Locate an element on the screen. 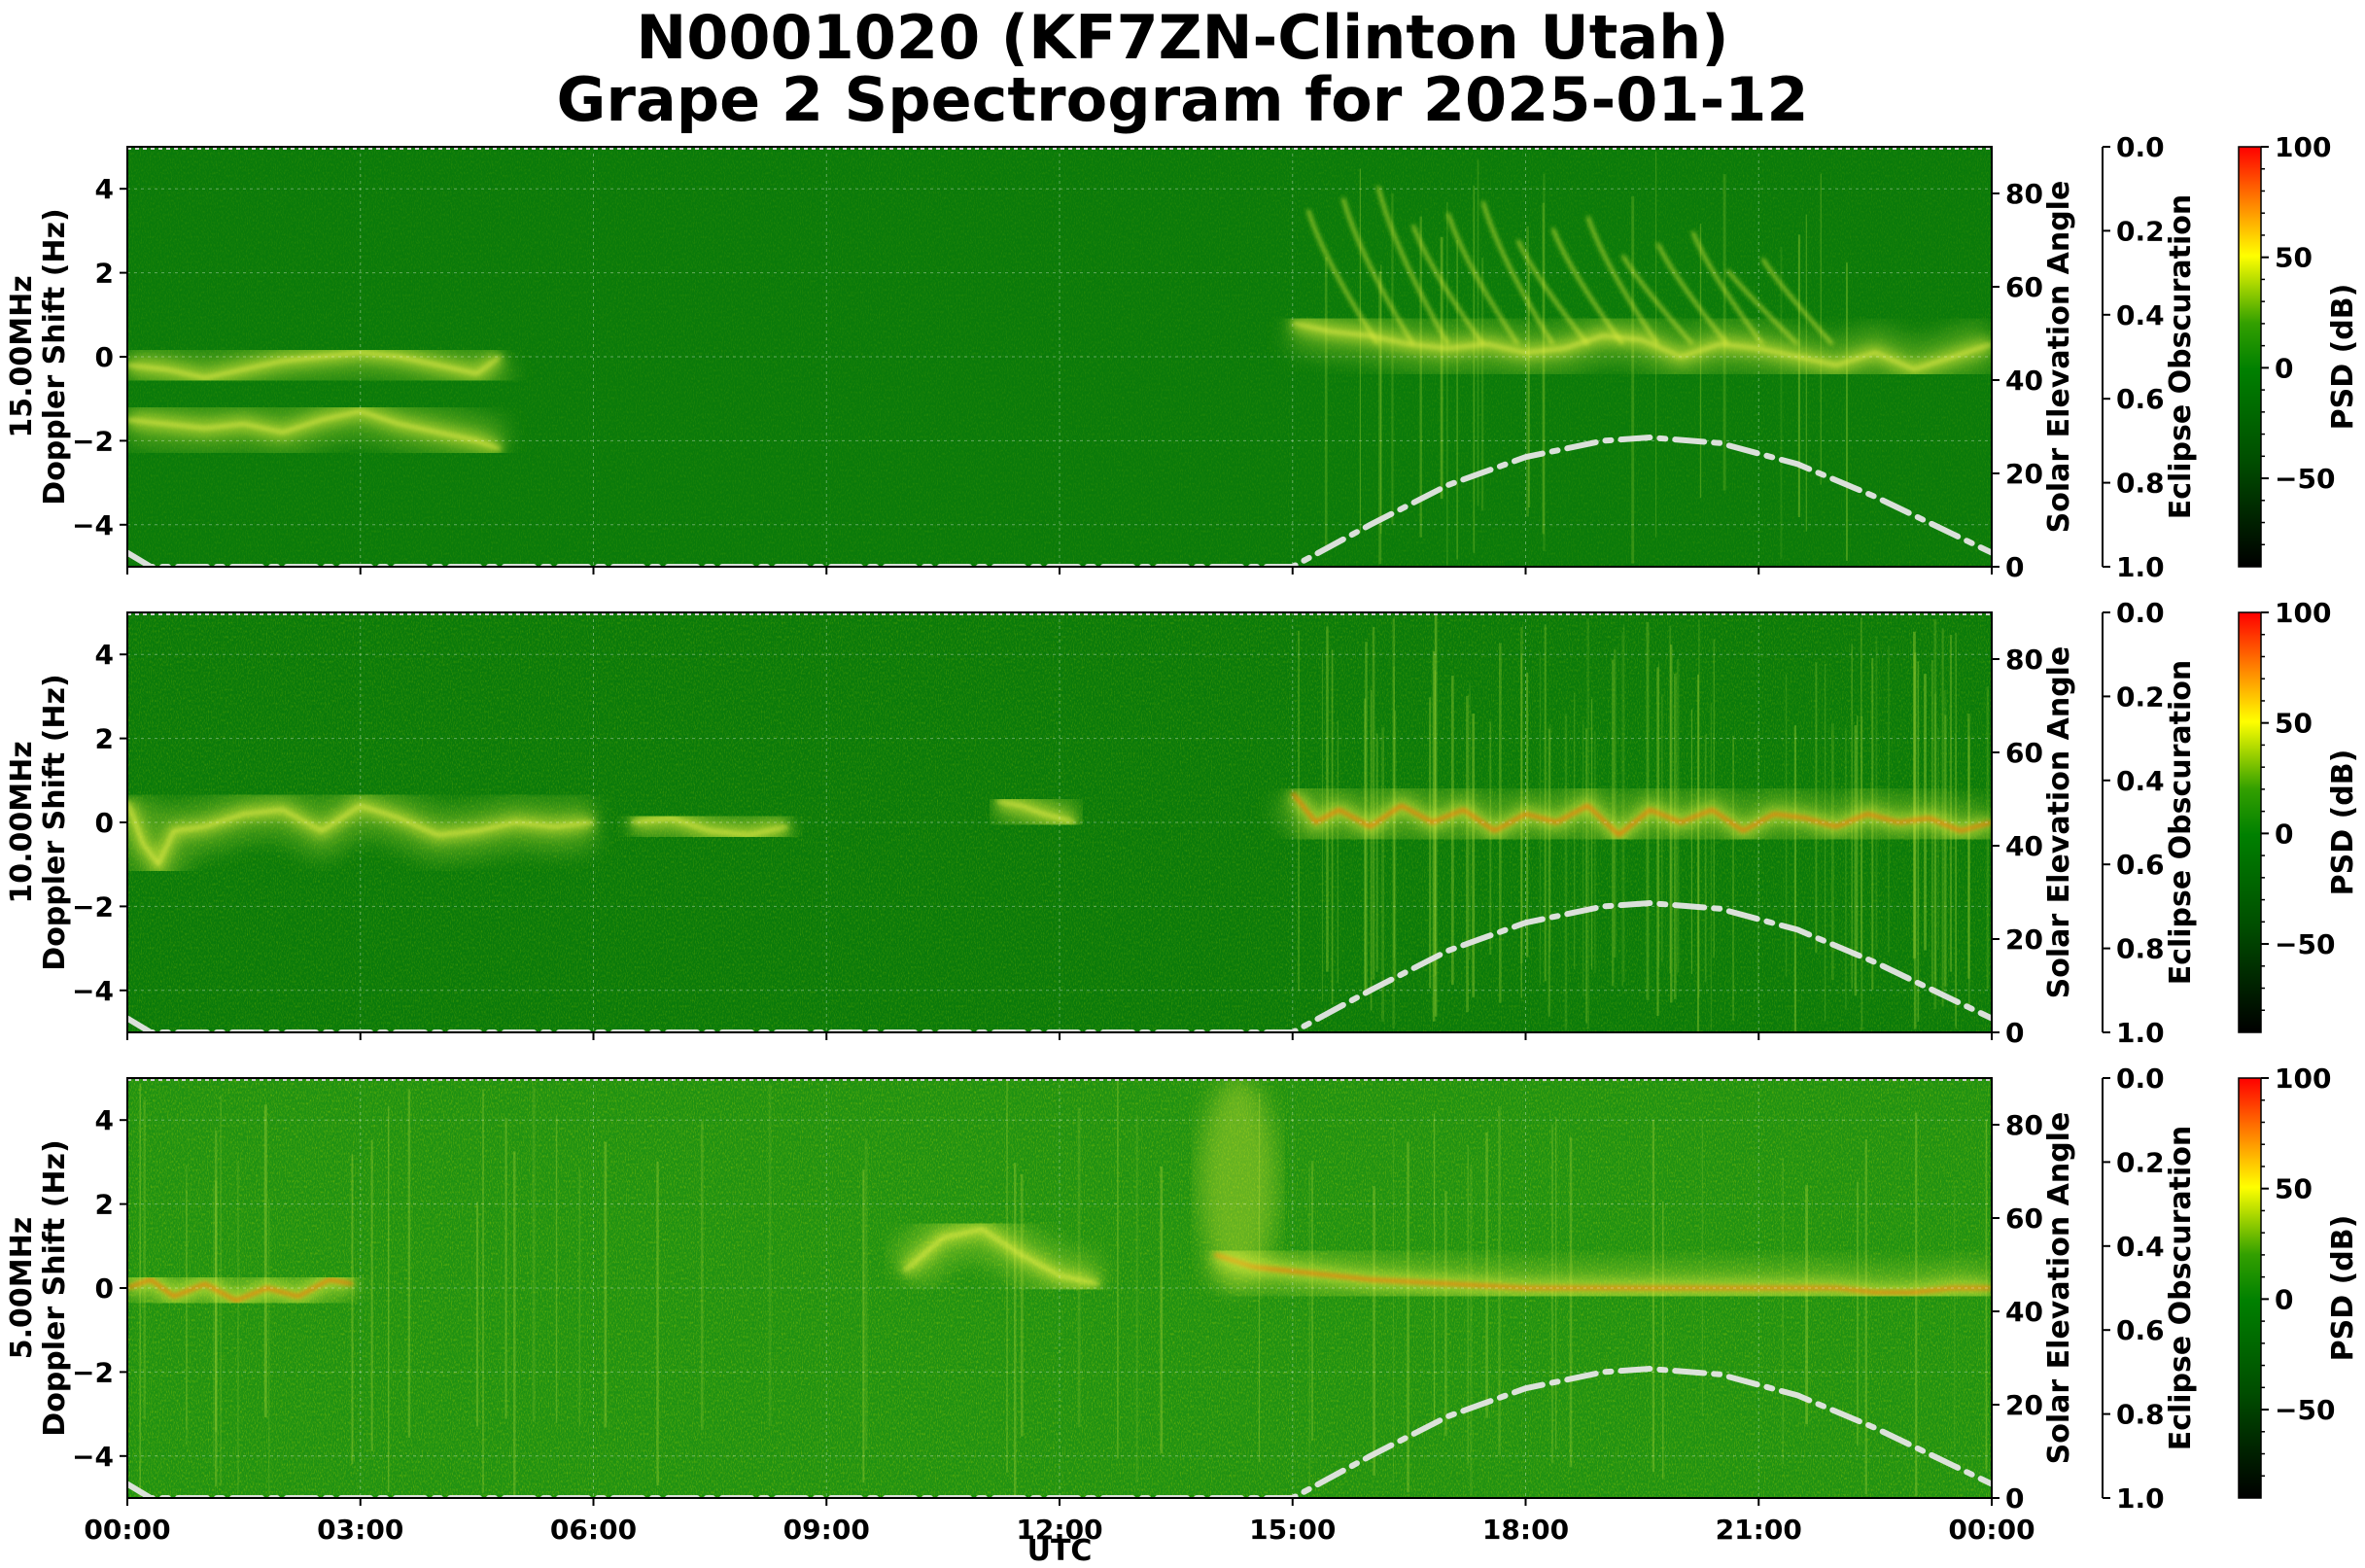 The height and width of the screenshot is (1568, 2365). x-tick-label: 12:00 is located at coordinates (1059, 1530).